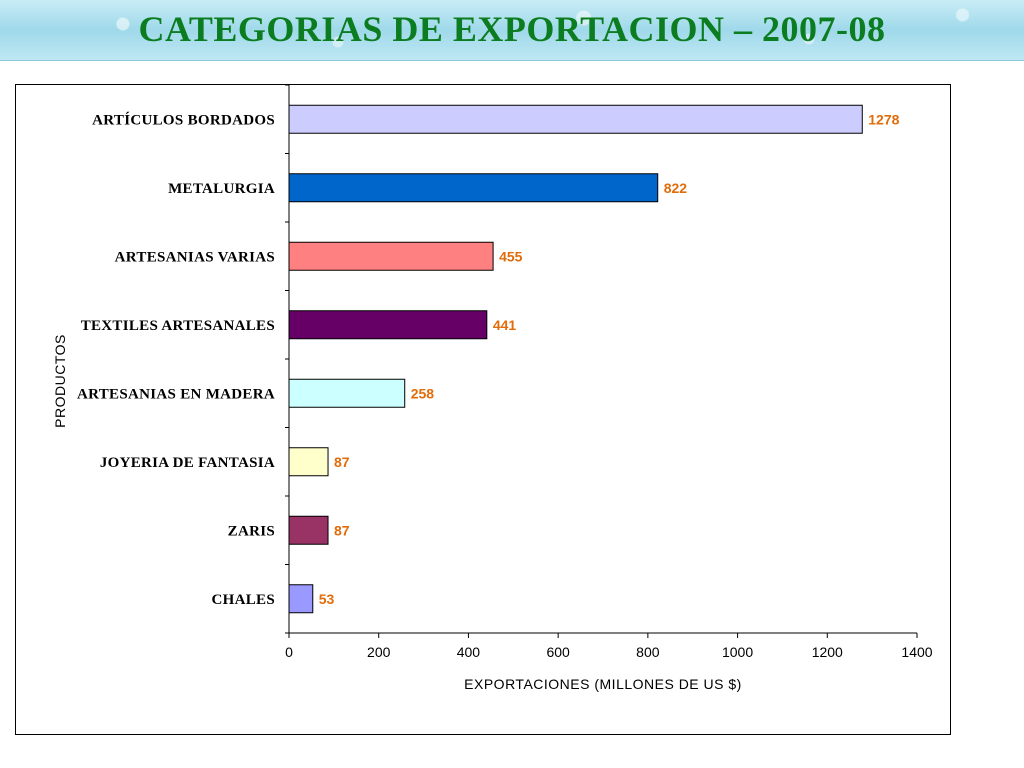 Image resolution: width=1024 pixels, height=768 pixels. Describe the element at coordinates (648, 652) in the screenshot. I see `x-tick-label: 800` at that location.